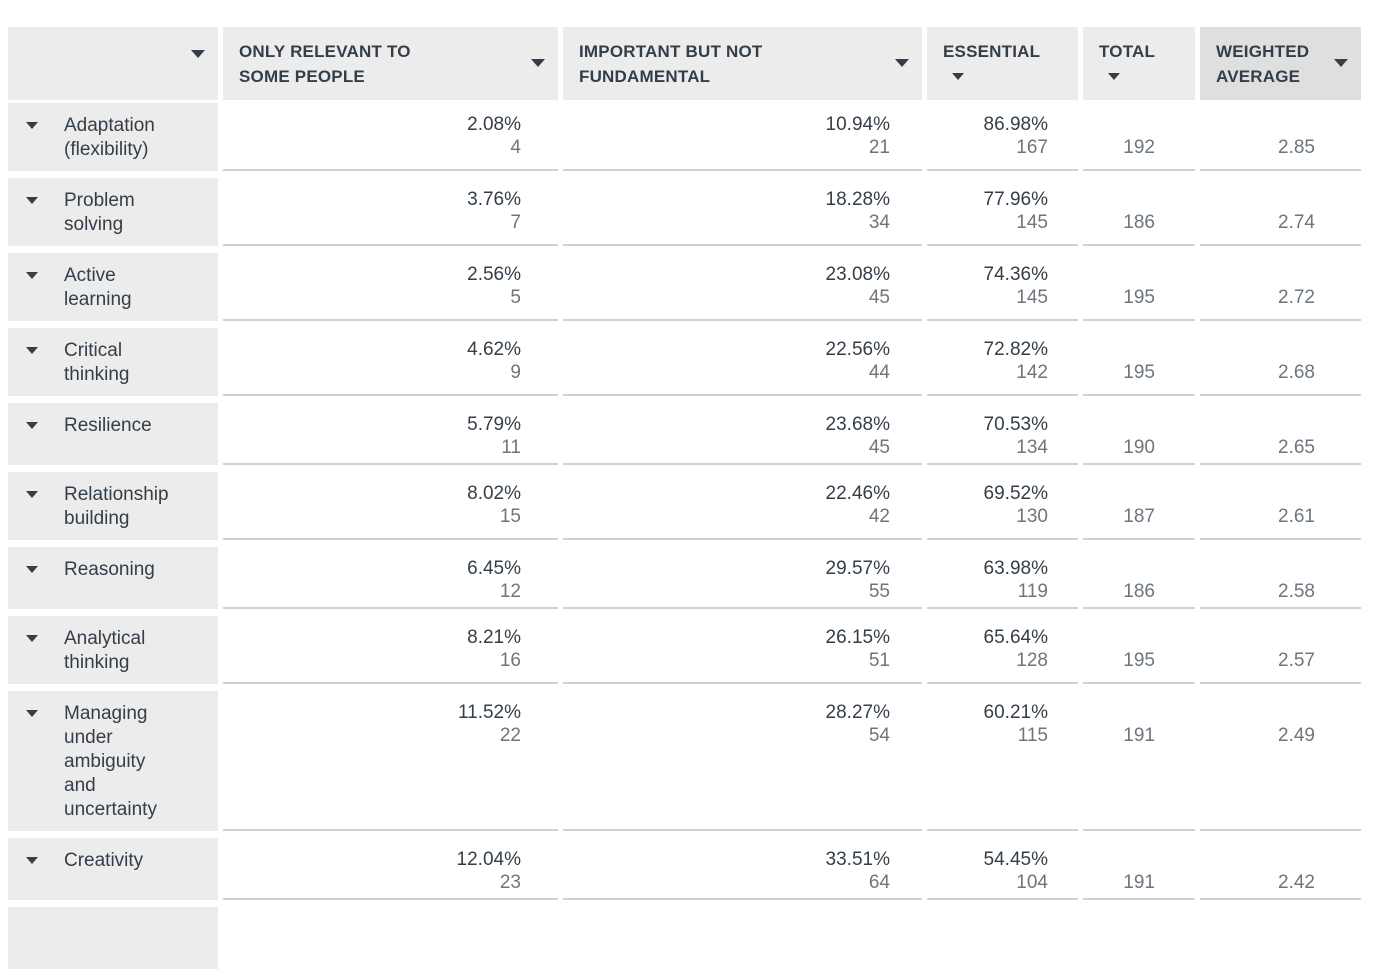 The height and width of the screenshot is (969, 1384). What do you see at coordinates (113, 212) in the screenshot?
I see `row-header-cell: Problem solving` at bounding box center [113, 212].